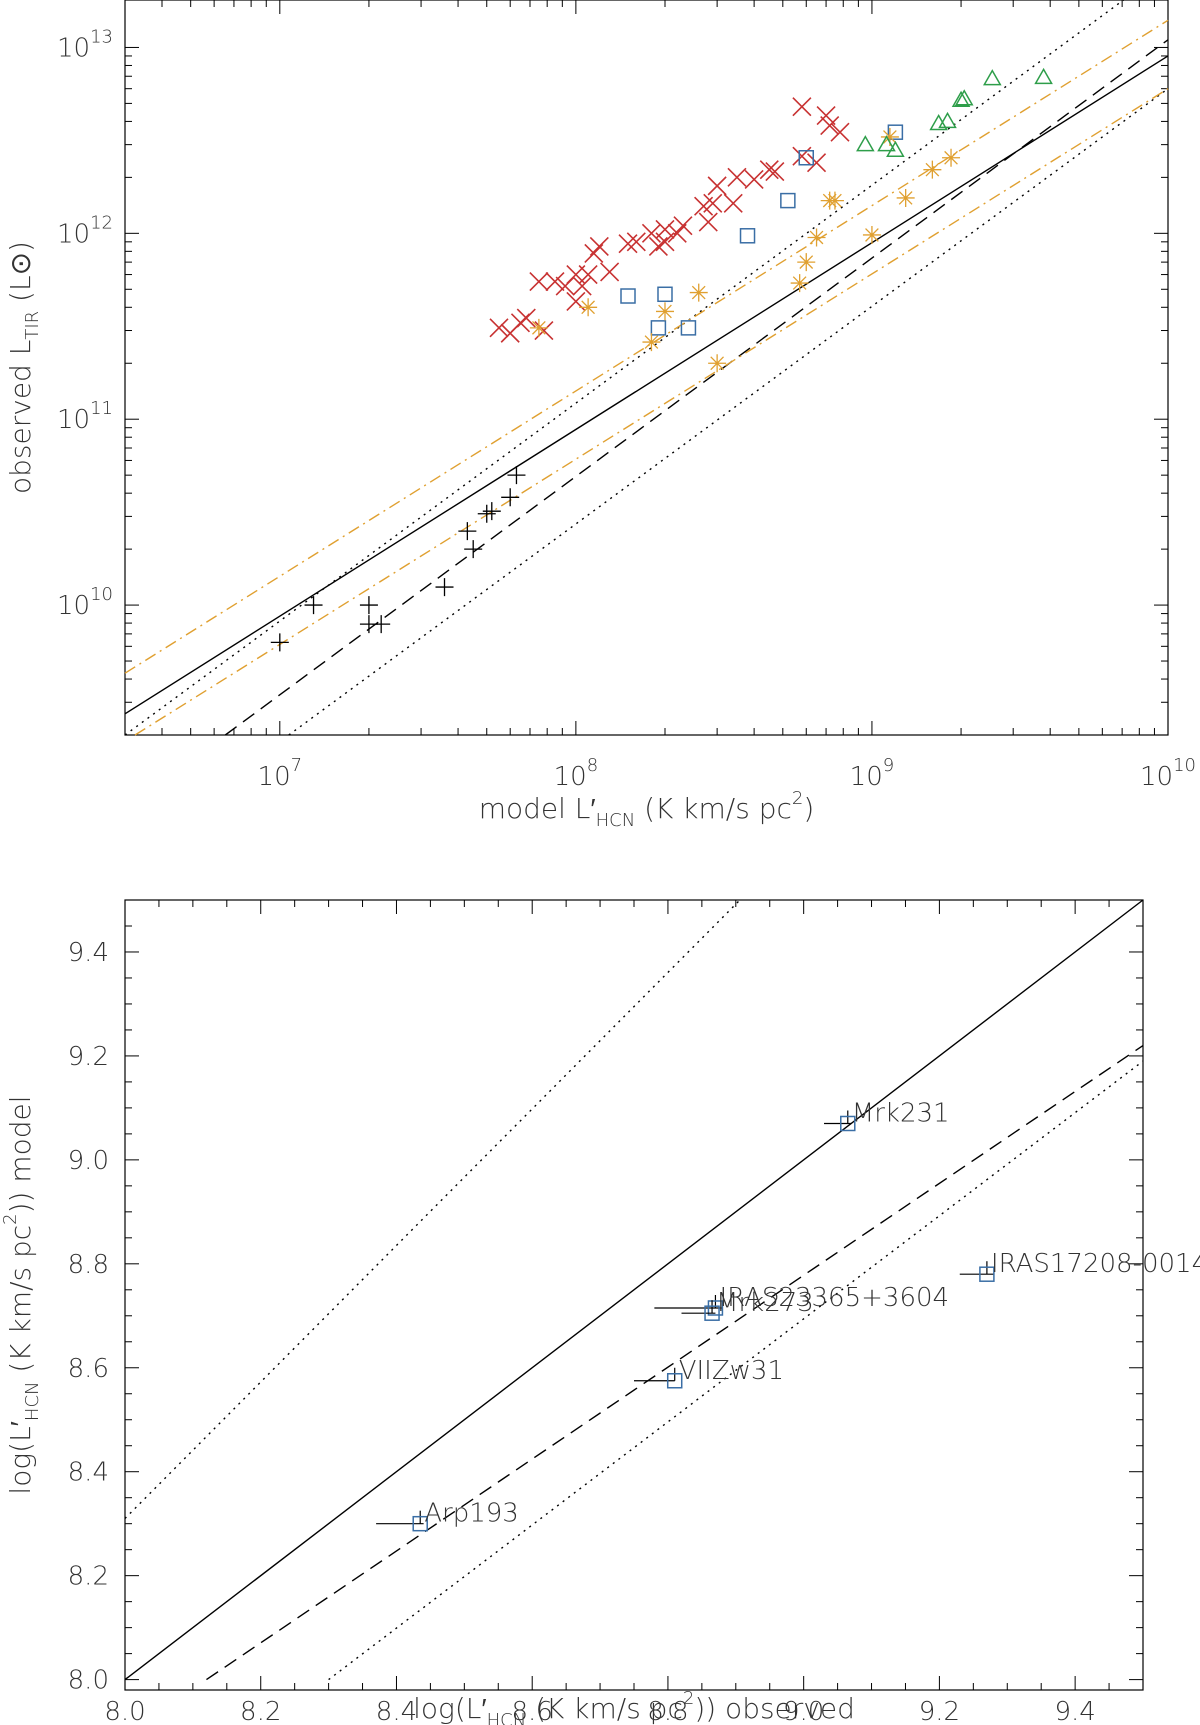 This screenshot has height=1725, width=1200. I want to click on bottom-y-tick-label: 8.6, so click(88, 1369).